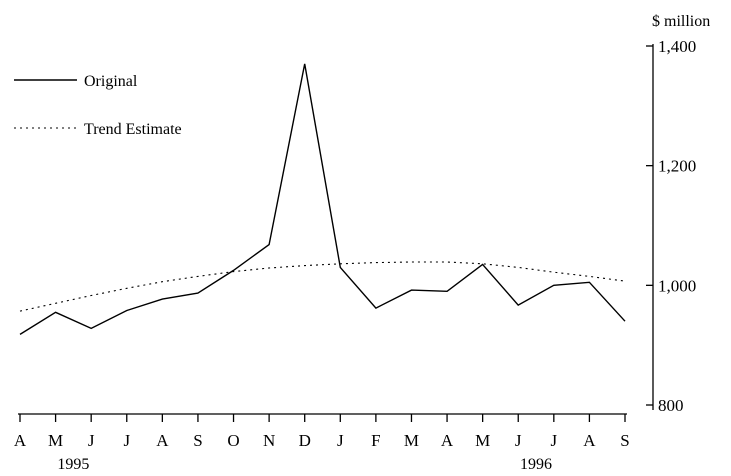 This screenshot has height=476, width=731. I want to click on x-axis-ticks: A M J J A S O N D J F M A M J J A S 1995 1996, so click(322, 443).